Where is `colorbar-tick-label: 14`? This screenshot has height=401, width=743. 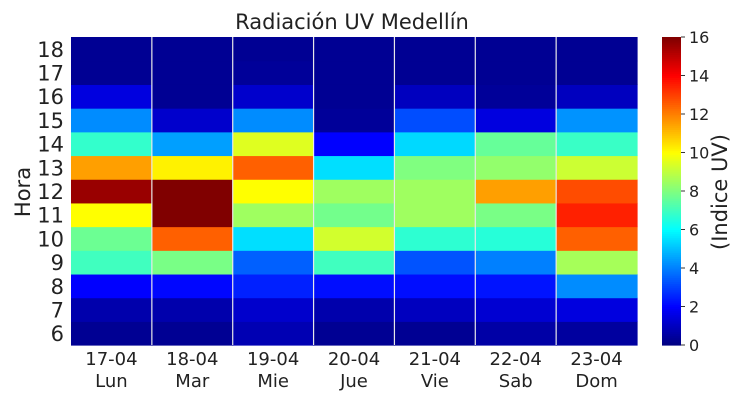 colorbar-tick-label: 14 is located at coordinates (699, 76).